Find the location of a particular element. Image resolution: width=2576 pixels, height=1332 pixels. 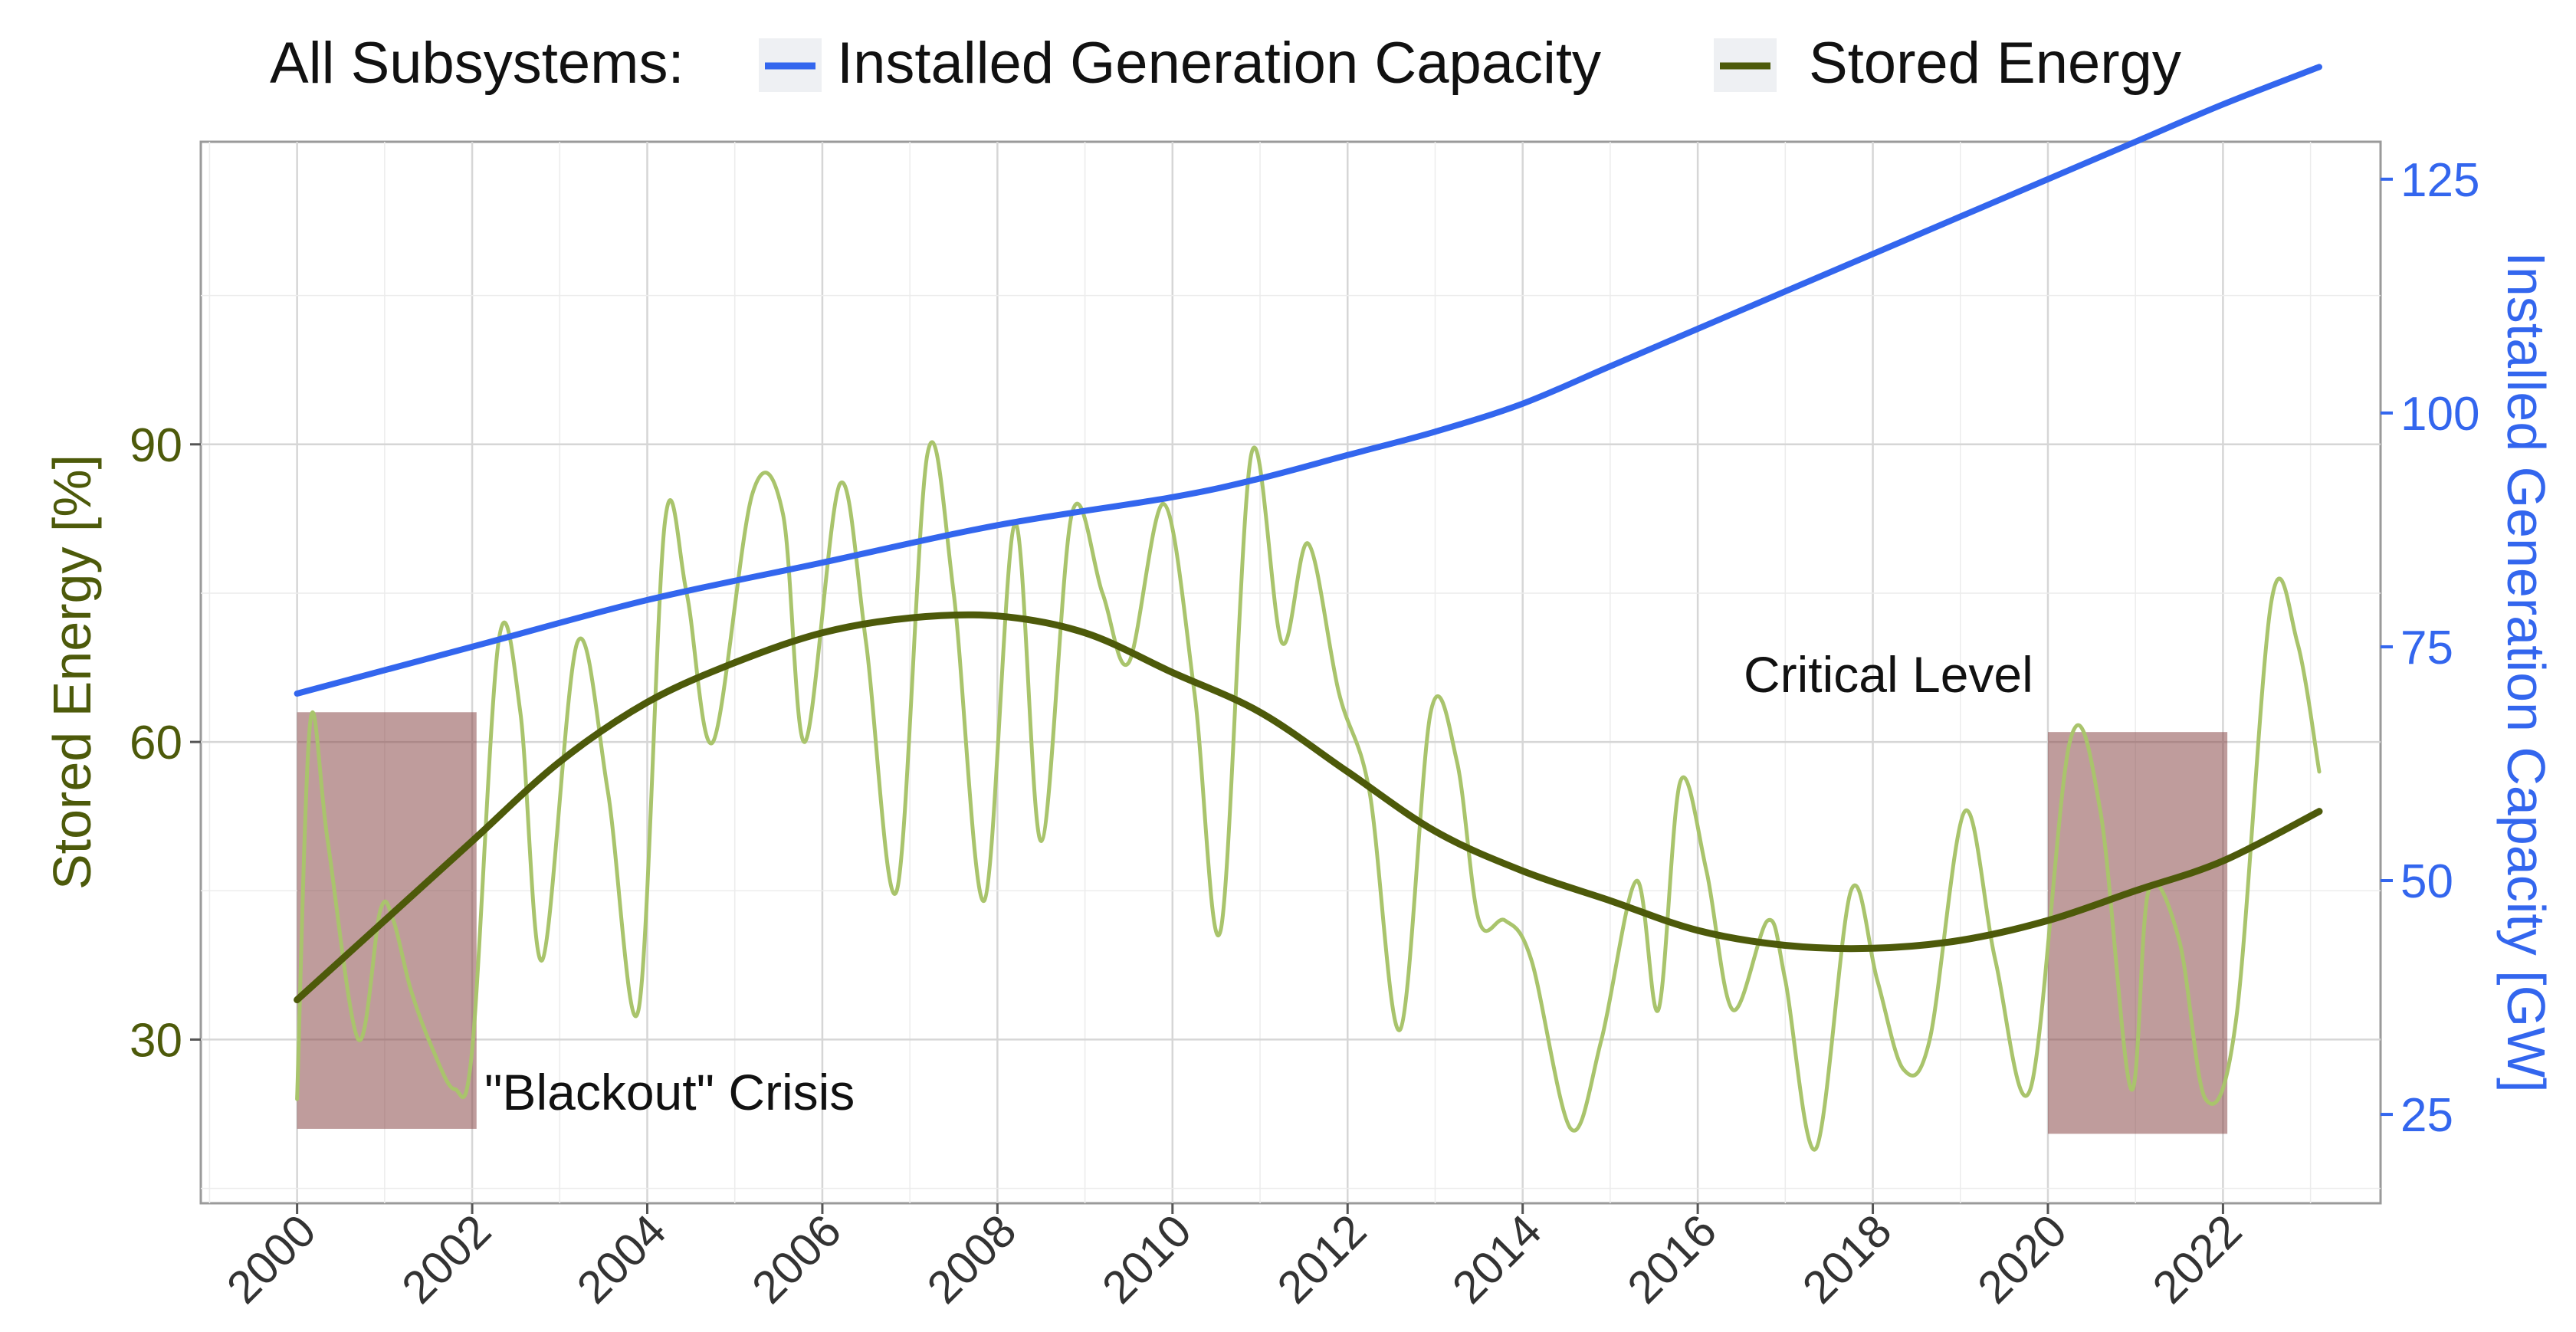

x-tick-label: 2016 is located at coordinates (1672, 1259).